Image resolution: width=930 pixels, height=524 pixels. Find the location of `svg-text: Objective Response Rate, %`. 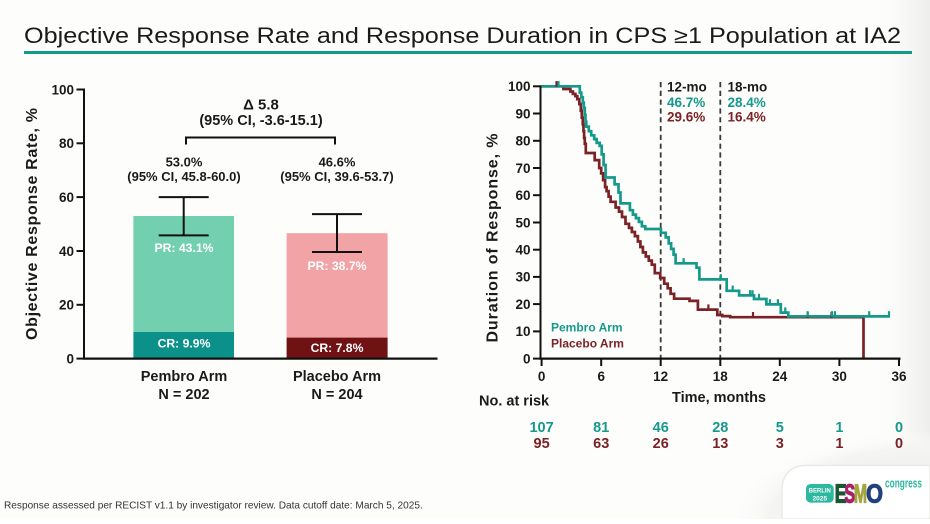

svg-text: Objective Response Rate, % is located at coordinates (32, 224).